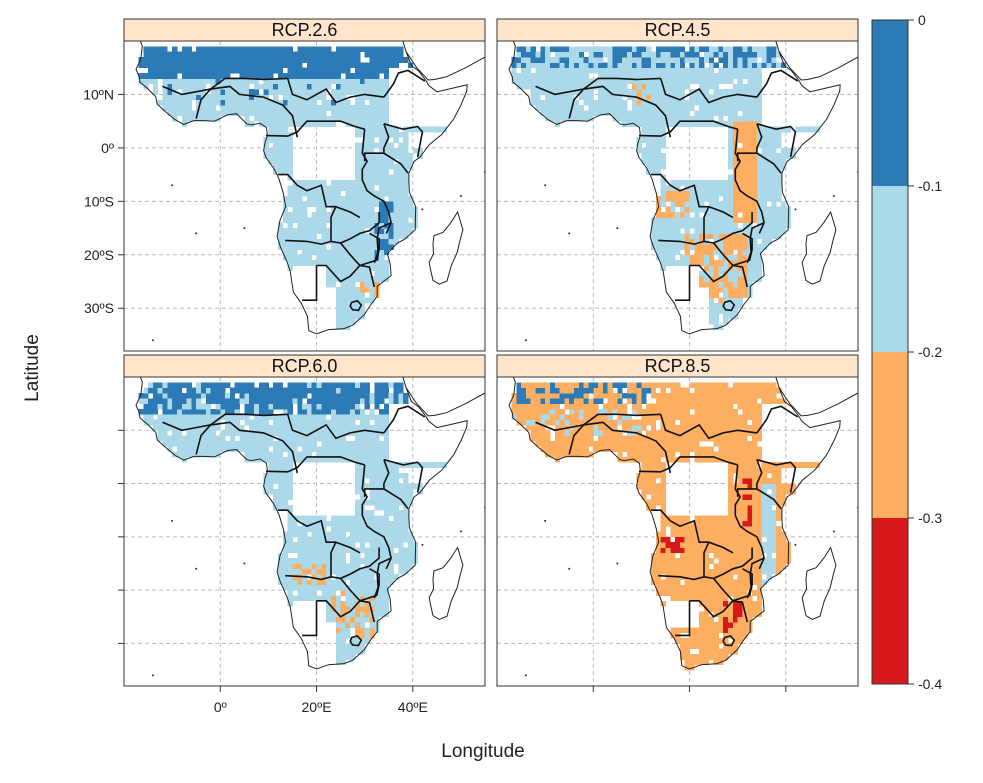 Image resolution: width=983 pixels, height=783 pixels. I want to click on panel-content, so click(677, 196).